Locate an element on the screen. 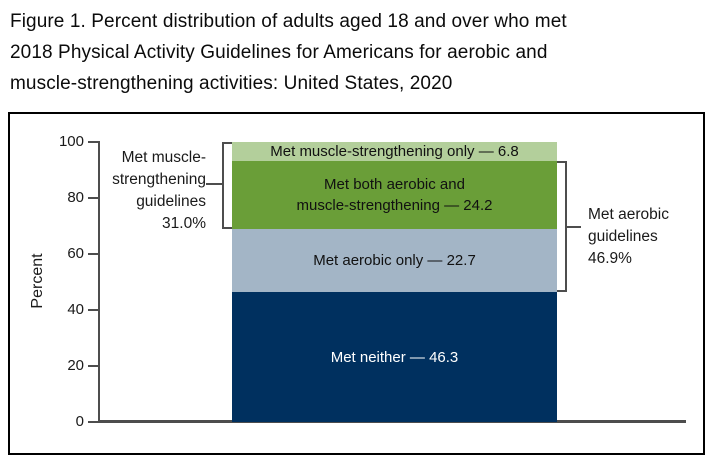  y-tick-label: 0 is located at coordinates (79, 421).